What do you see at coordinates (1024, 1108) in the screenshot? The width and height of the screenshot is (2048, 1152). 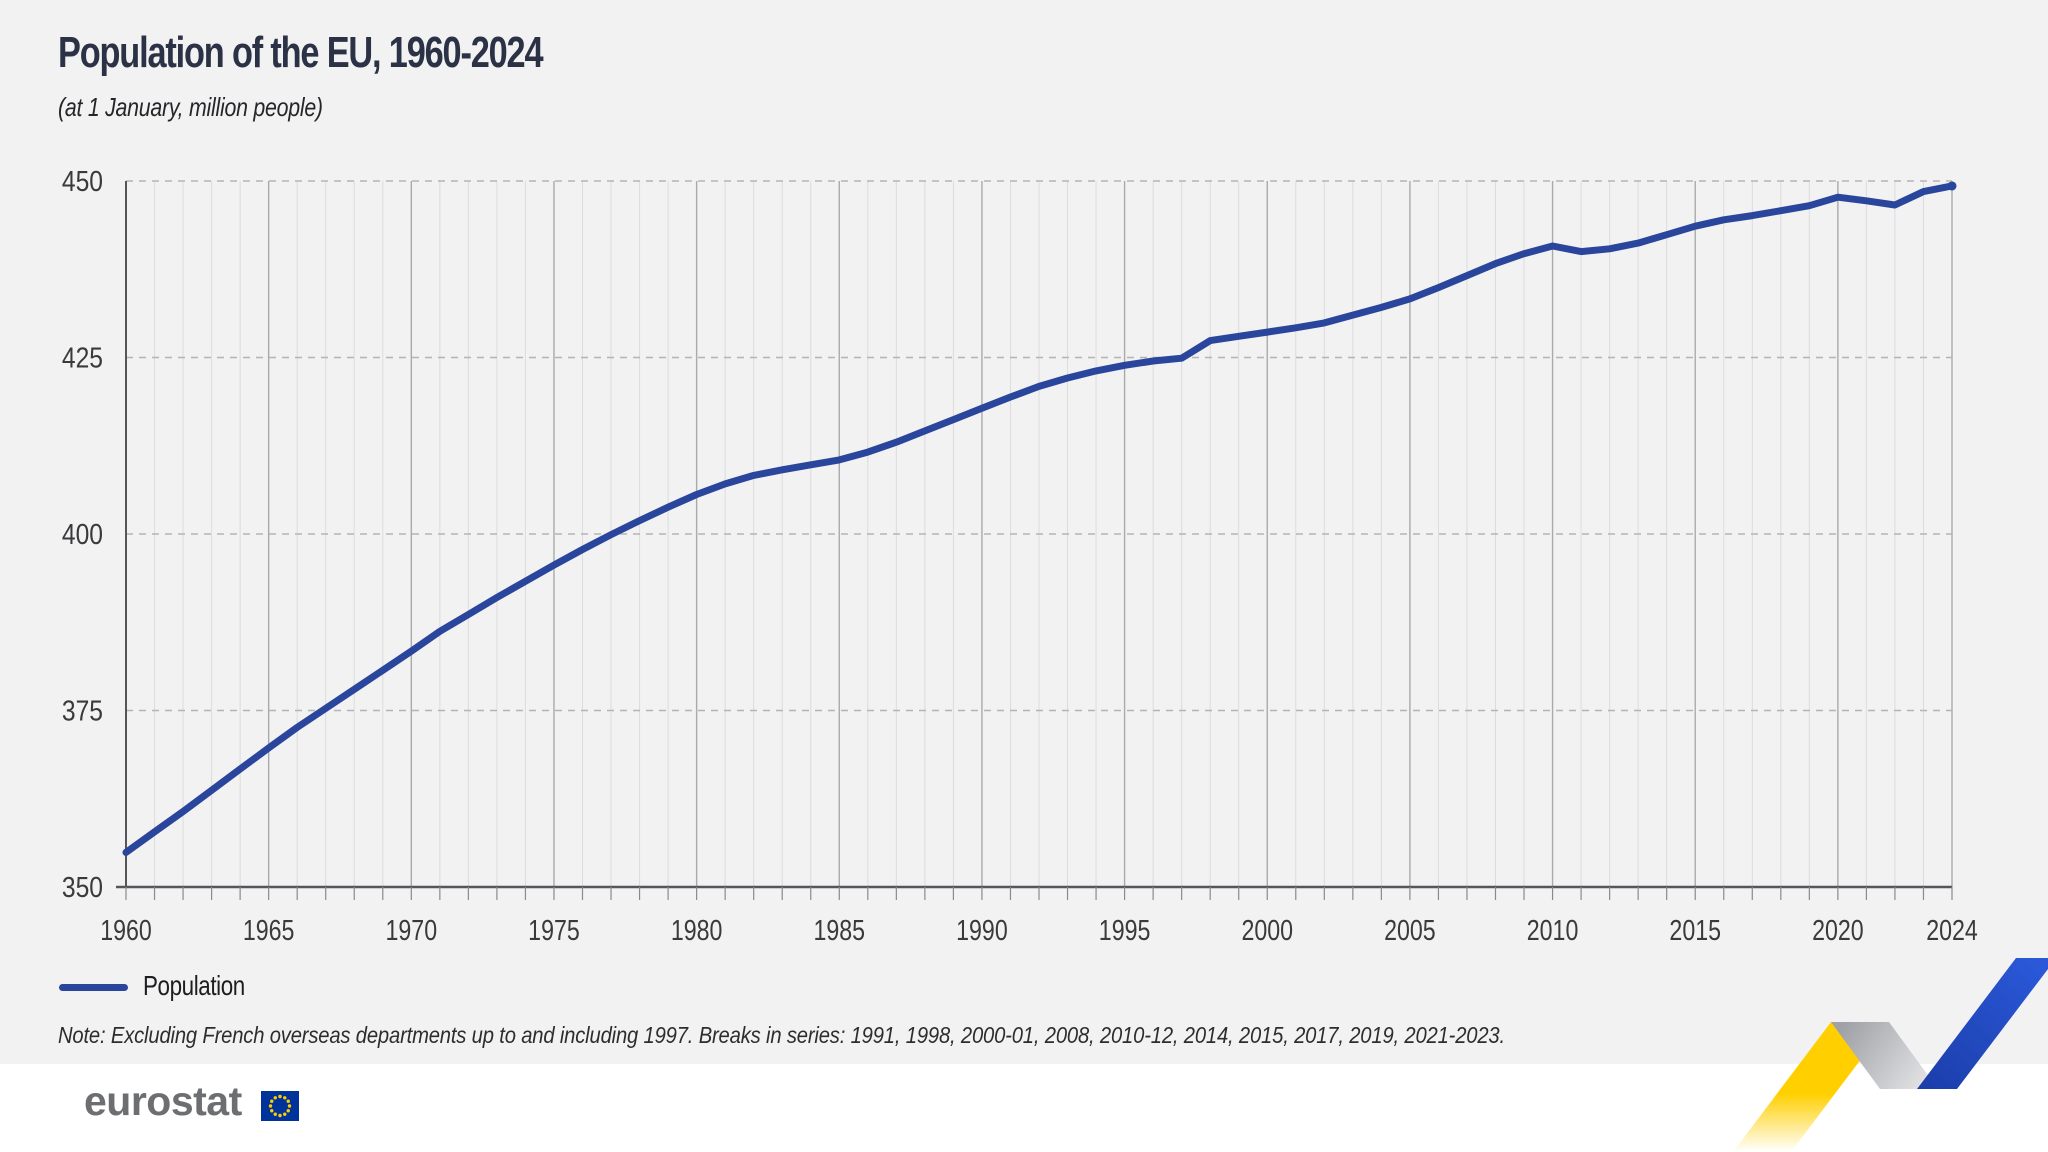 I see `footer-background` at bounding box center [1024, 1108].